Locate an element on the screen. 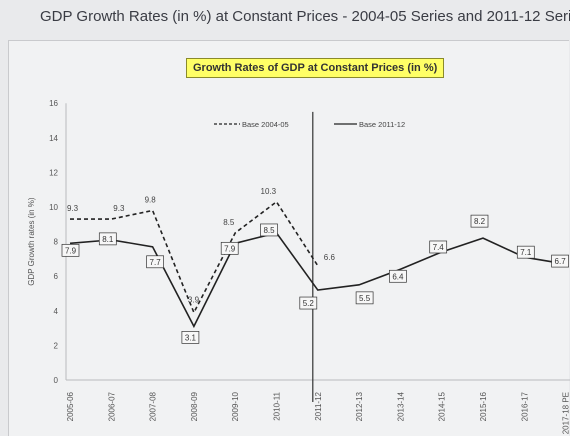 The height and width of the screenshot is (436, 570). data-label: 3.1 is located at coordinates (191, 337).